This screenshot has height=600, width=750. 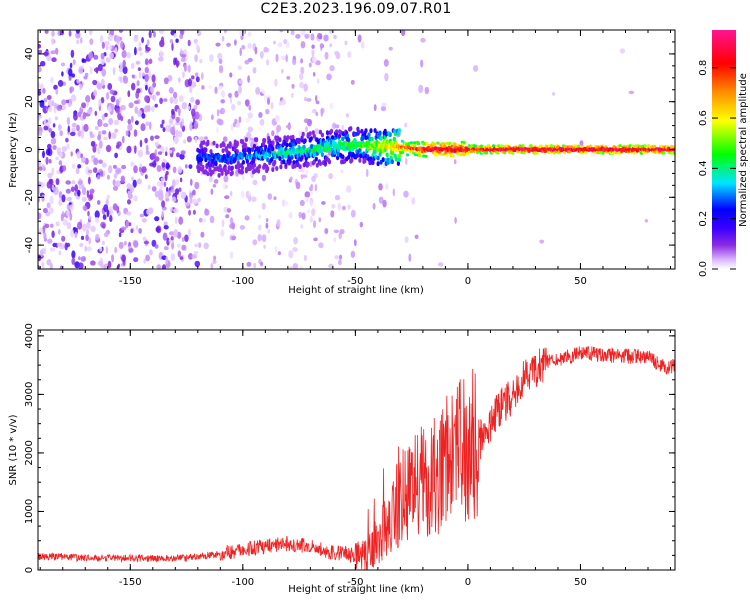 What do you see at coordinates (580, 281) in the screenshot?
I see `x-tick-label: 50` at bounding box center [580, 281].